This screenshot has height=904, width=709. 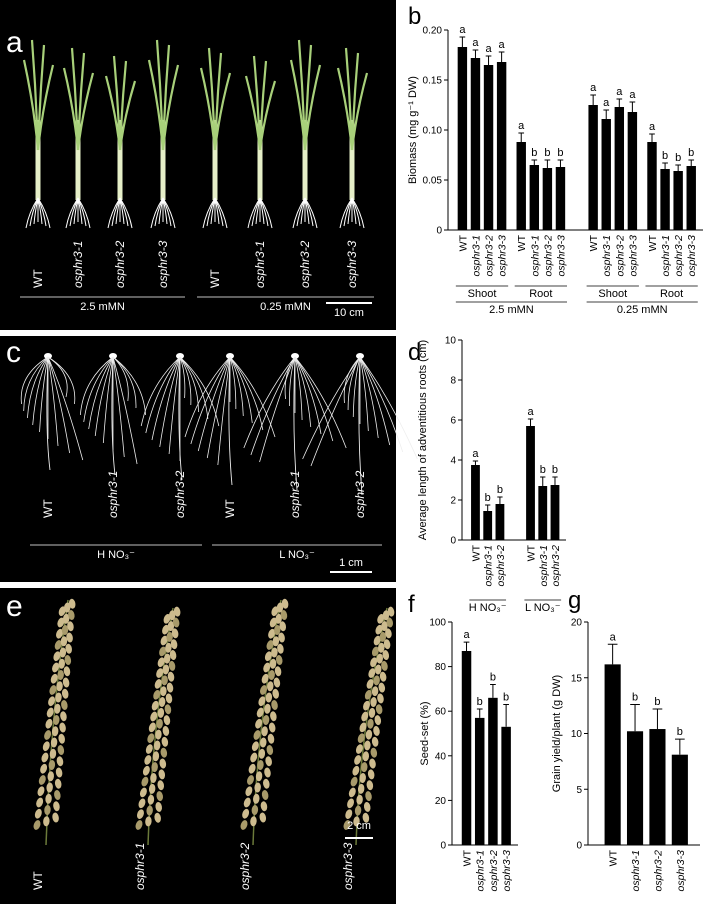 I want to click on sample-label: osphr3-1, so click(x=295, y=494).